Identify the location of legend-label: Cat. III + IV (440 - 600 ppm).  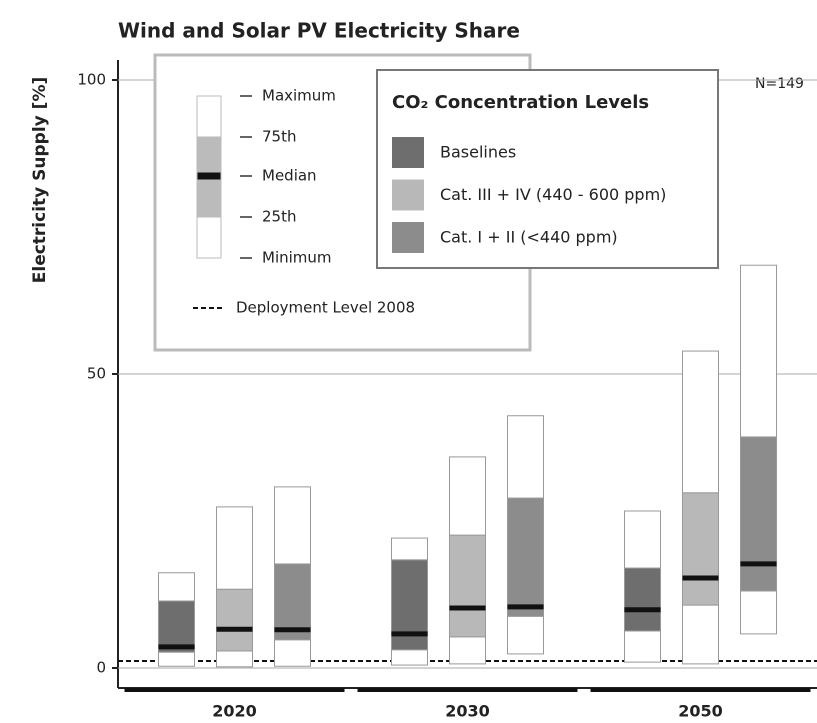
(553, 194).